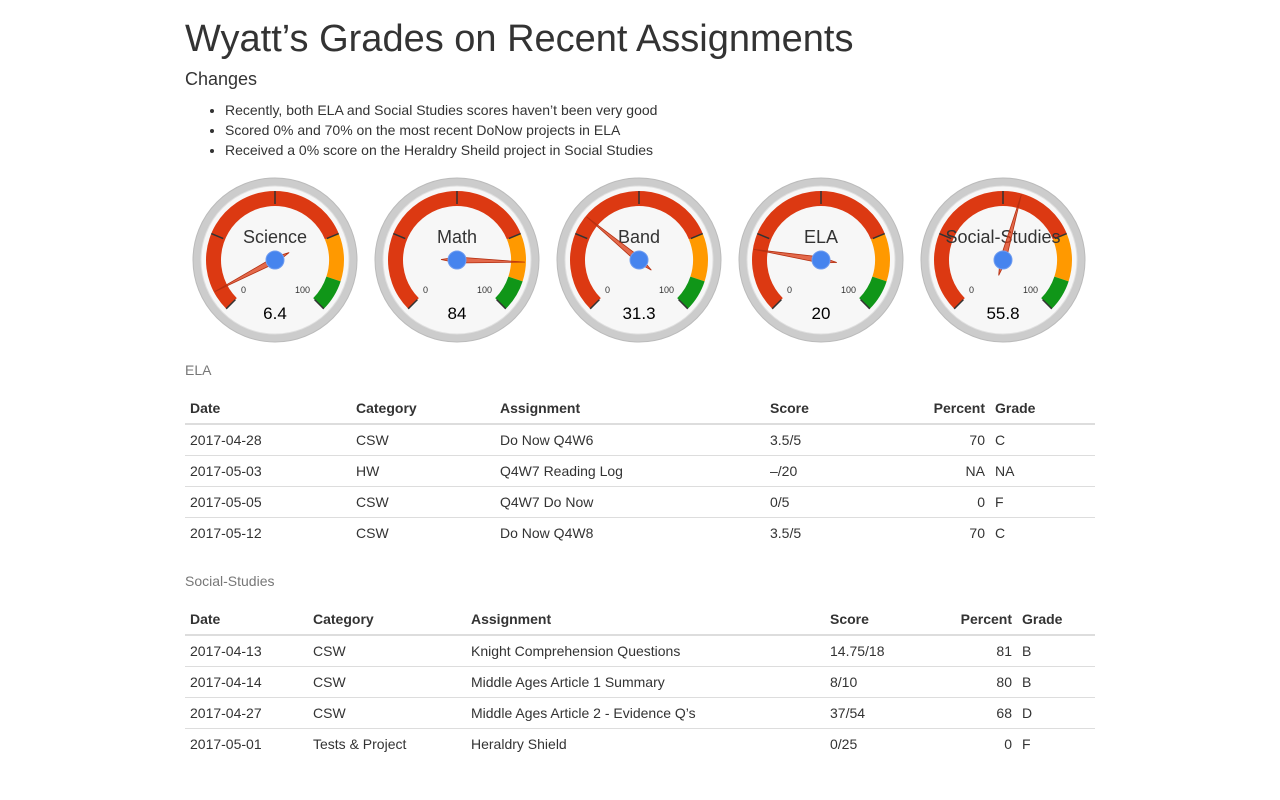 The height and width of the screenshot is (800, 1280). Describe the element at coordinates (1027, 651) in the screenshot. I see `table-cell-grade: B` at that location.